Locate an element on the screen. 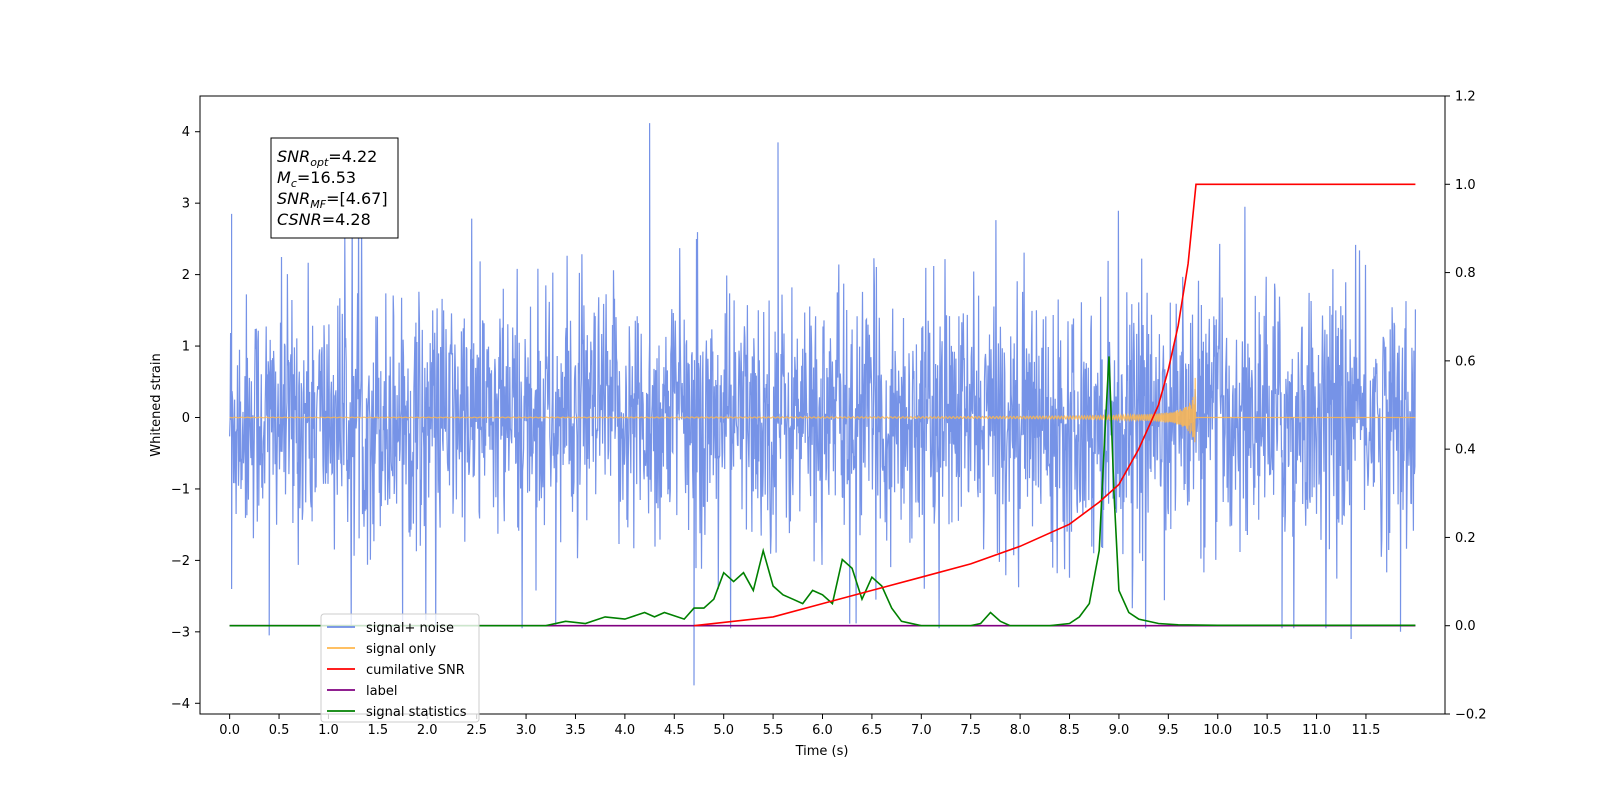  annotation-line: CSNR=4.28 is located at coordinates (324, 219).